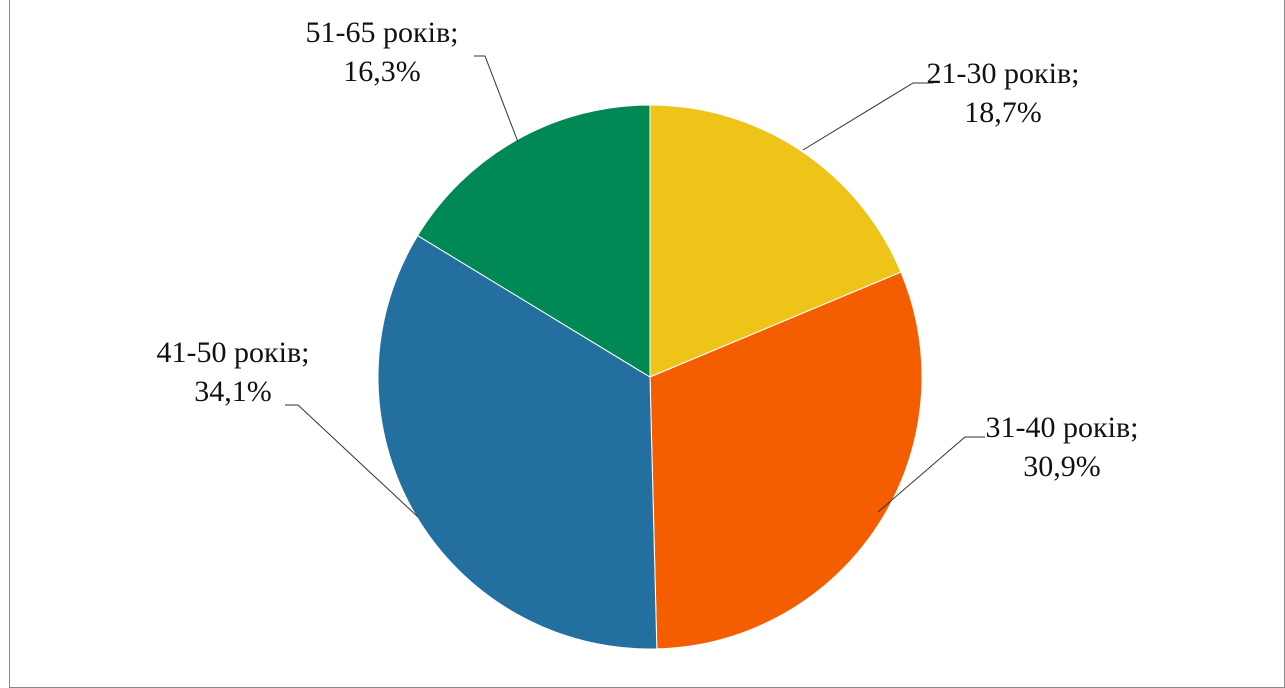 This screenshot has height=688, width=1285. I want to click on slice-category-label: 31-40 років;, so click(1062, 427).